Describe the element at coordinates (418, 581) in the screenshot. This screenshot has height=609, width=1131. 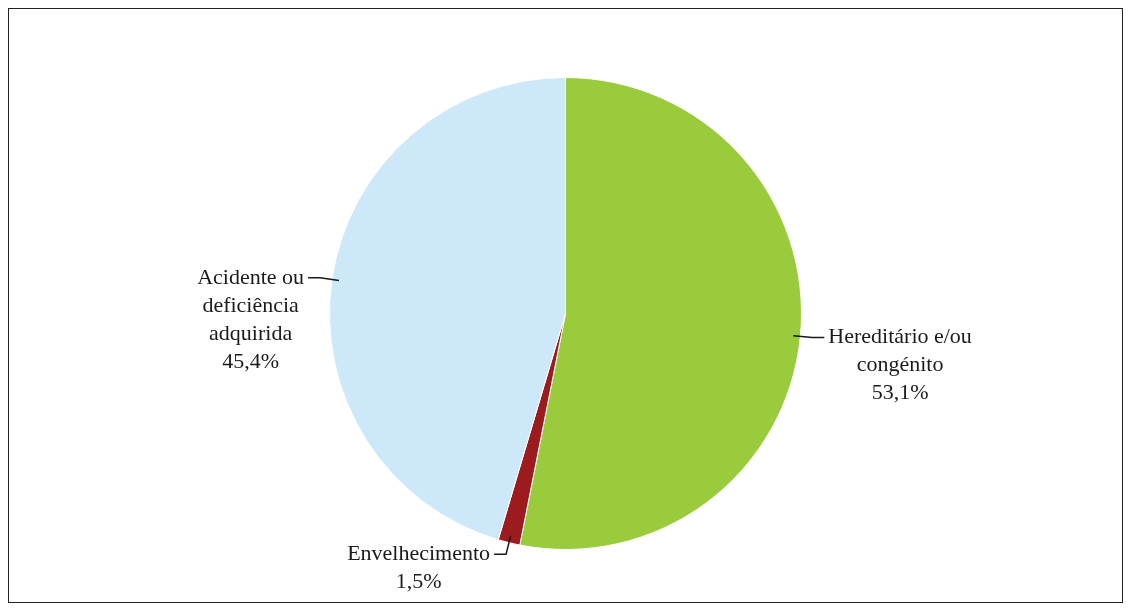
I see `data-label: 1,5%` at that location.